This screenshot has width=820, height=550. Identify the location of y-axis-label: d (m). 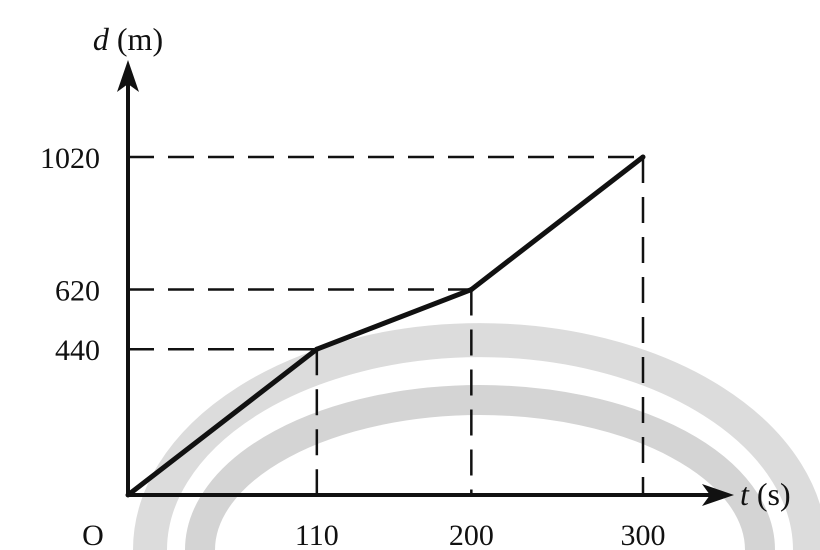
(128, 39).